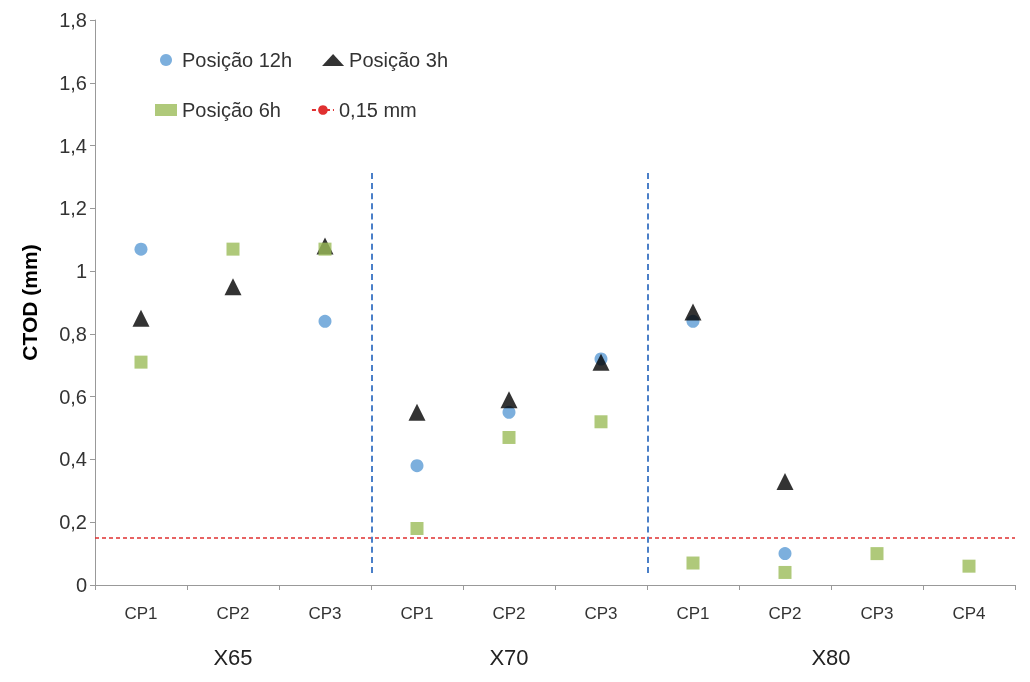 The image size is (1030, 682). I want to click on y-tick-label: 1,4, so click(73, 145).